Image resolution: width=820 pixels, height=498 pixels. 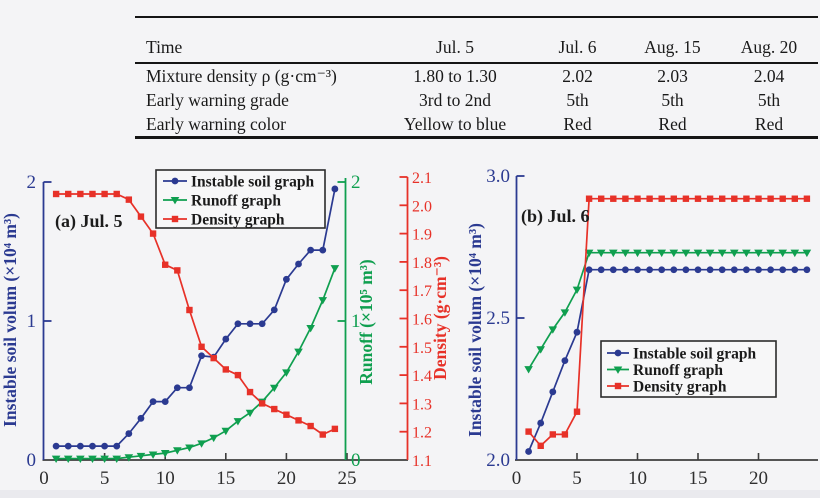 I want to click on table-cell: Red, so click(x=577, y=124).